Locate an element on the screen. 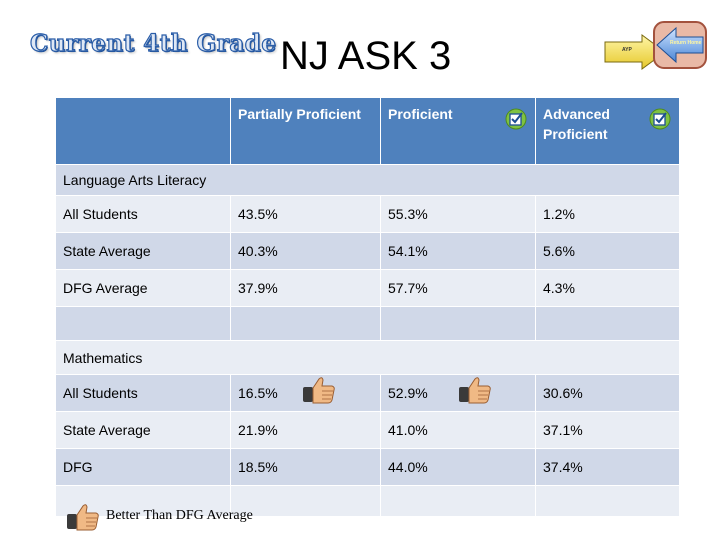  nav-buttons: AYP Return Home is located at coordinates (655, 45).